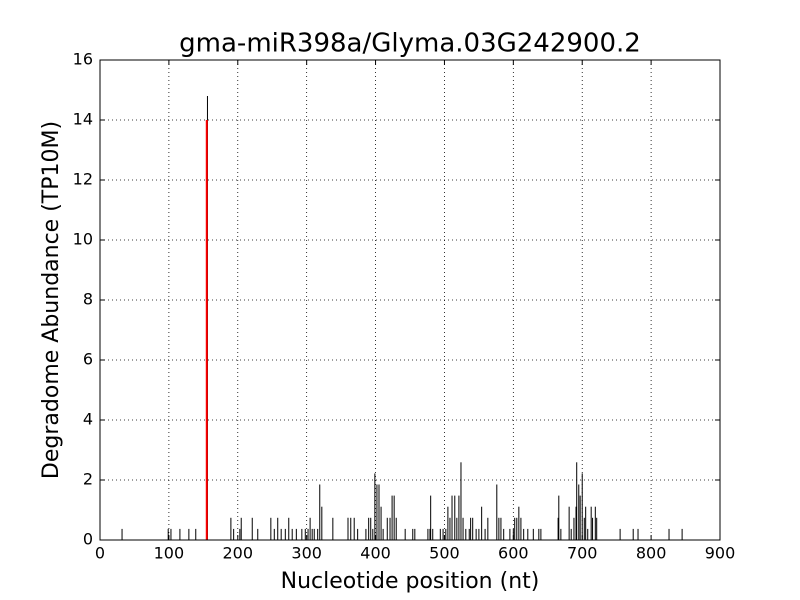 This screenshot has height=600, width=800. Describe the element at coordinates (51, 300) in the screenshot. I see `y-axis-label: Degradome Abundance (TP10M)` at that location.